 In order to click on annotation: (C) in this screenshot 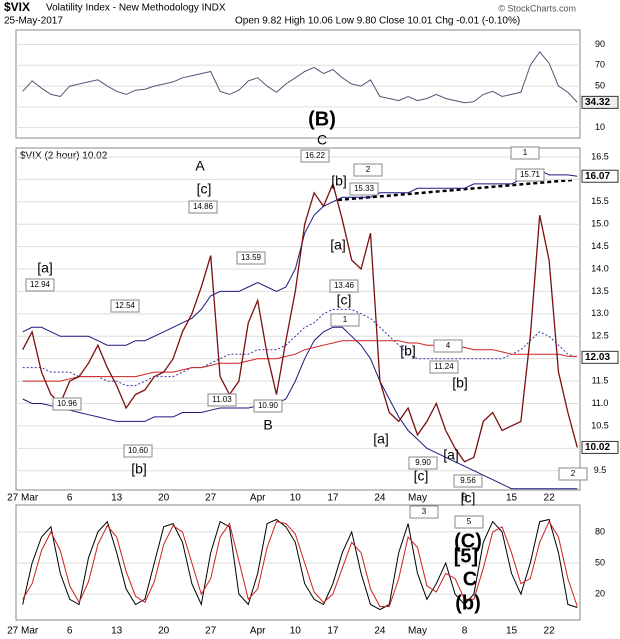, I will do `click(468, 541)`.